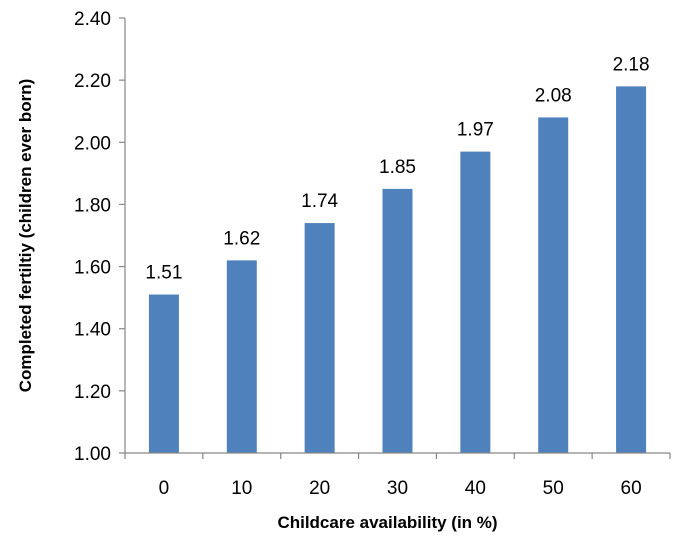  I want to click on x-tick-label: 40, so click(475, 488).